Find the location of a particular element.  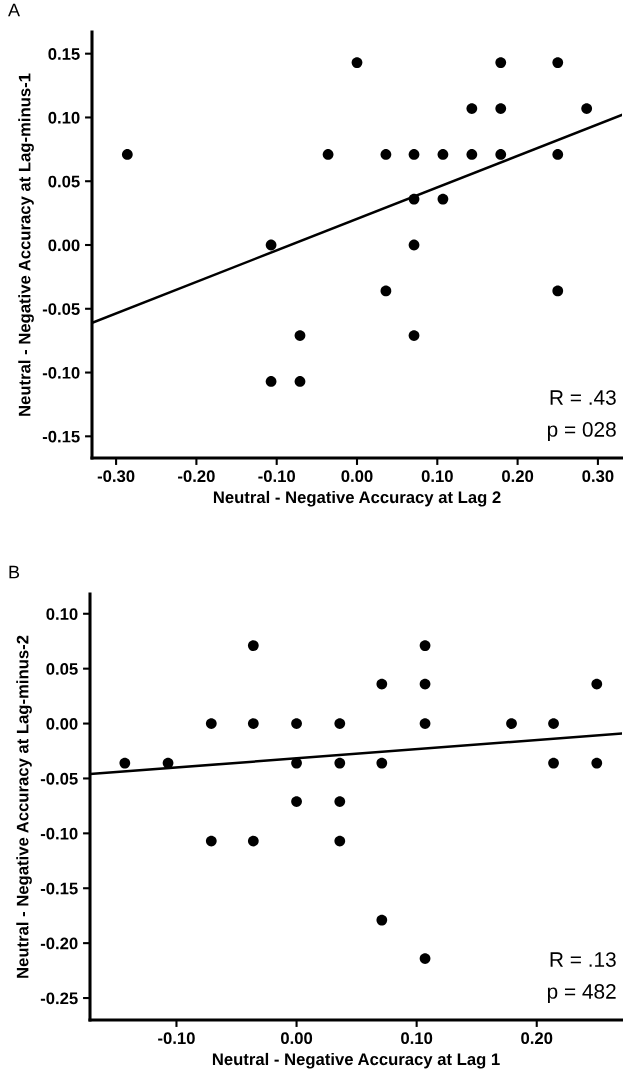

x-axis-title: Neutral - Negative Accuracy at Lag 1 is located at coordinates (356, 1060).